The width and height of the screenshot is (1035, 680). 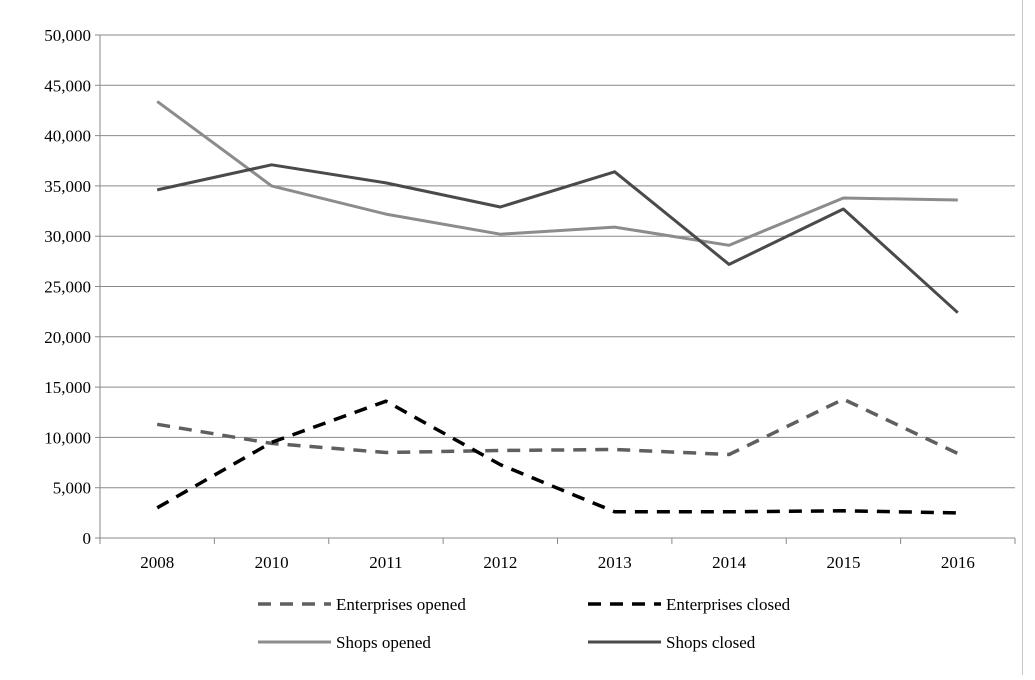 I want to click on x-tick-label: 2016, so click(x=958, y=562).